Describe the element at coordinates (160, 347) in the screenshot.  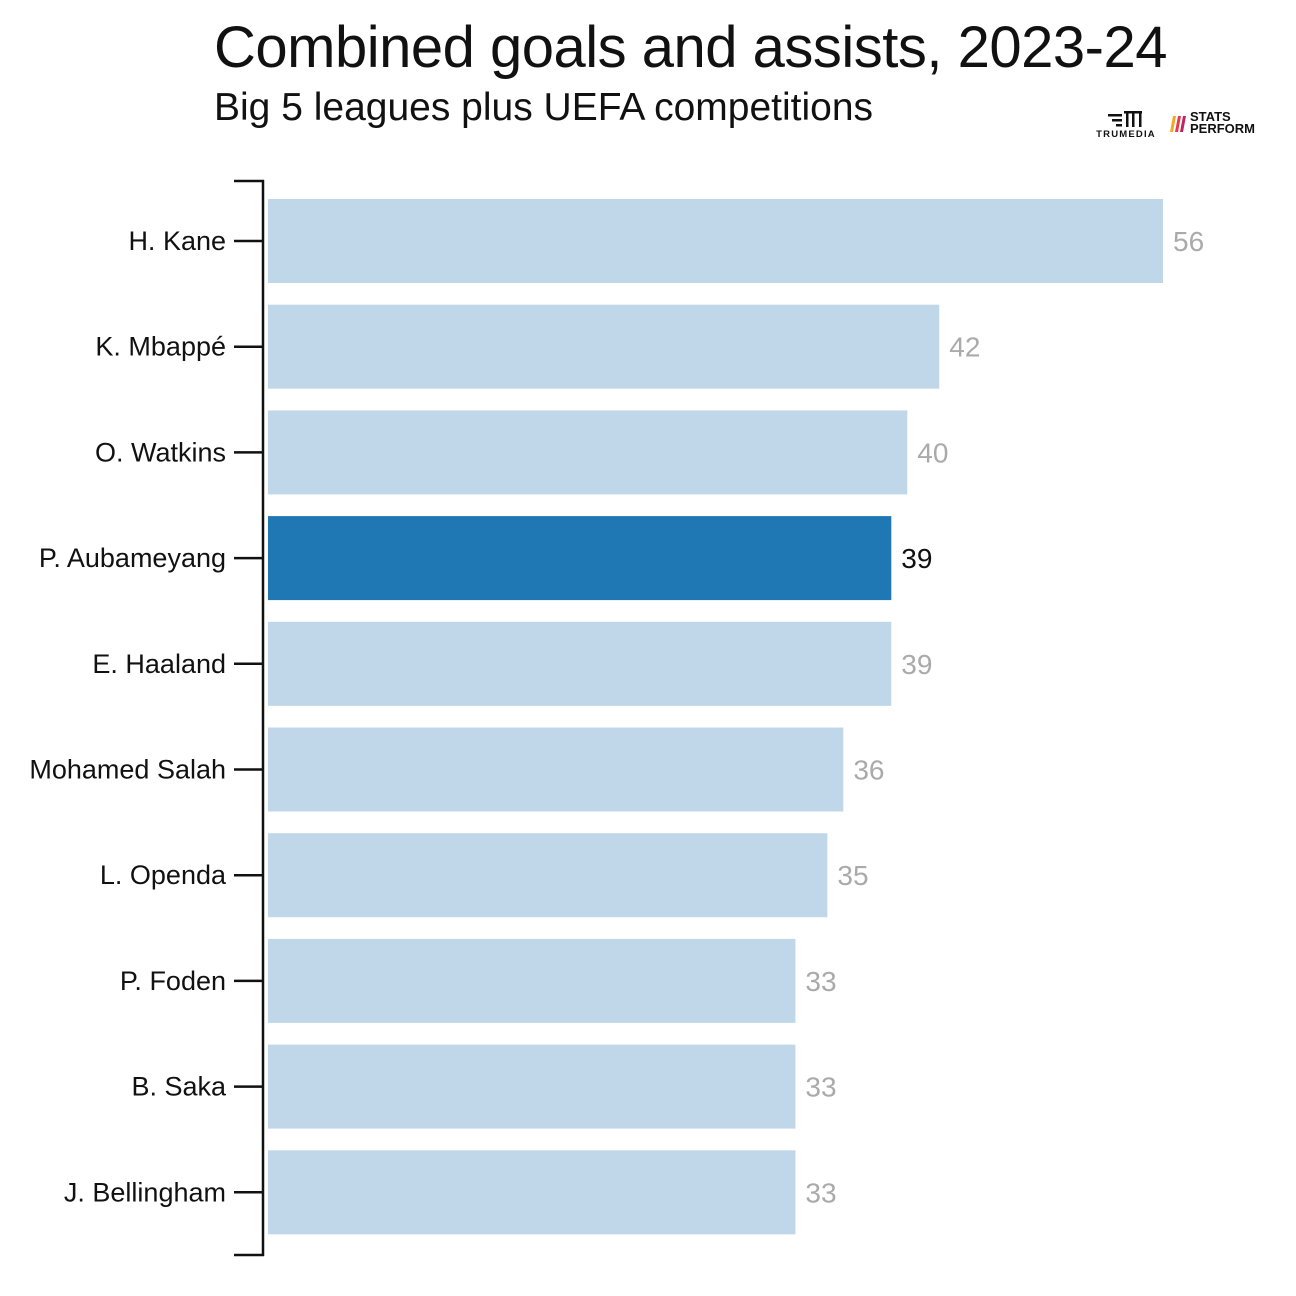
I see `category-label-2: K. Mbappé` at that location.